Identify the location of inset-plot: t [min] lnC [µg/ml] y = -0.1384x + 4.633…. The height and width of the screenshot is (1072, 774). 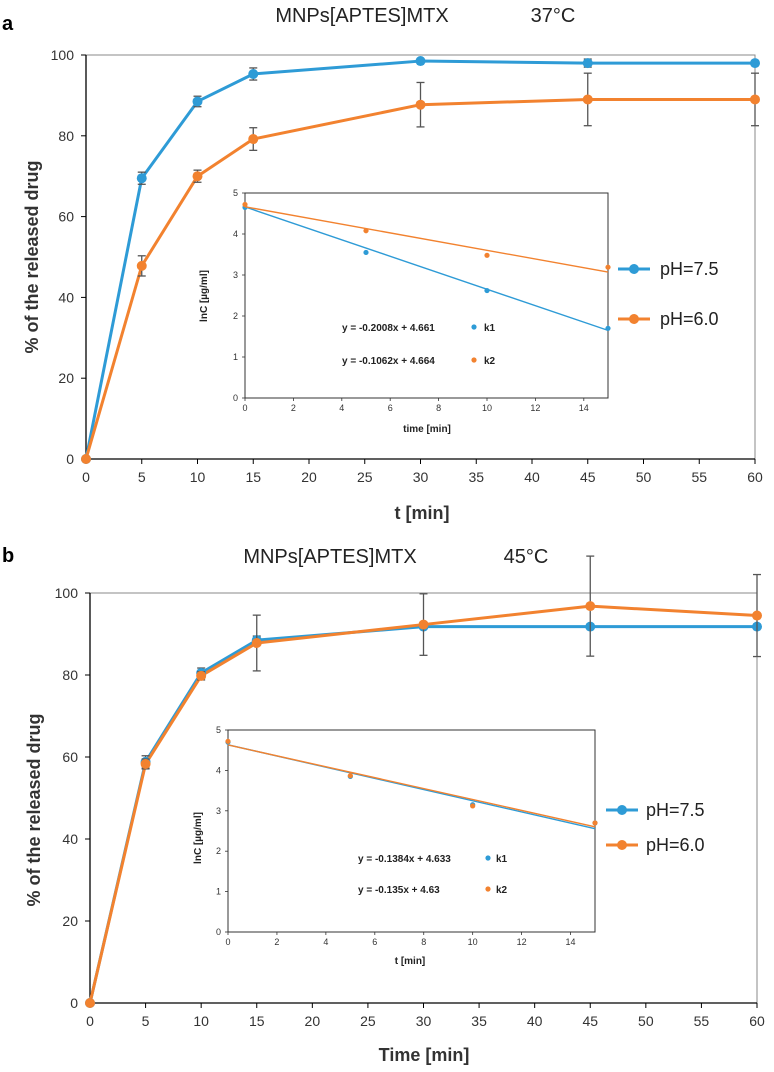
(395, 846).